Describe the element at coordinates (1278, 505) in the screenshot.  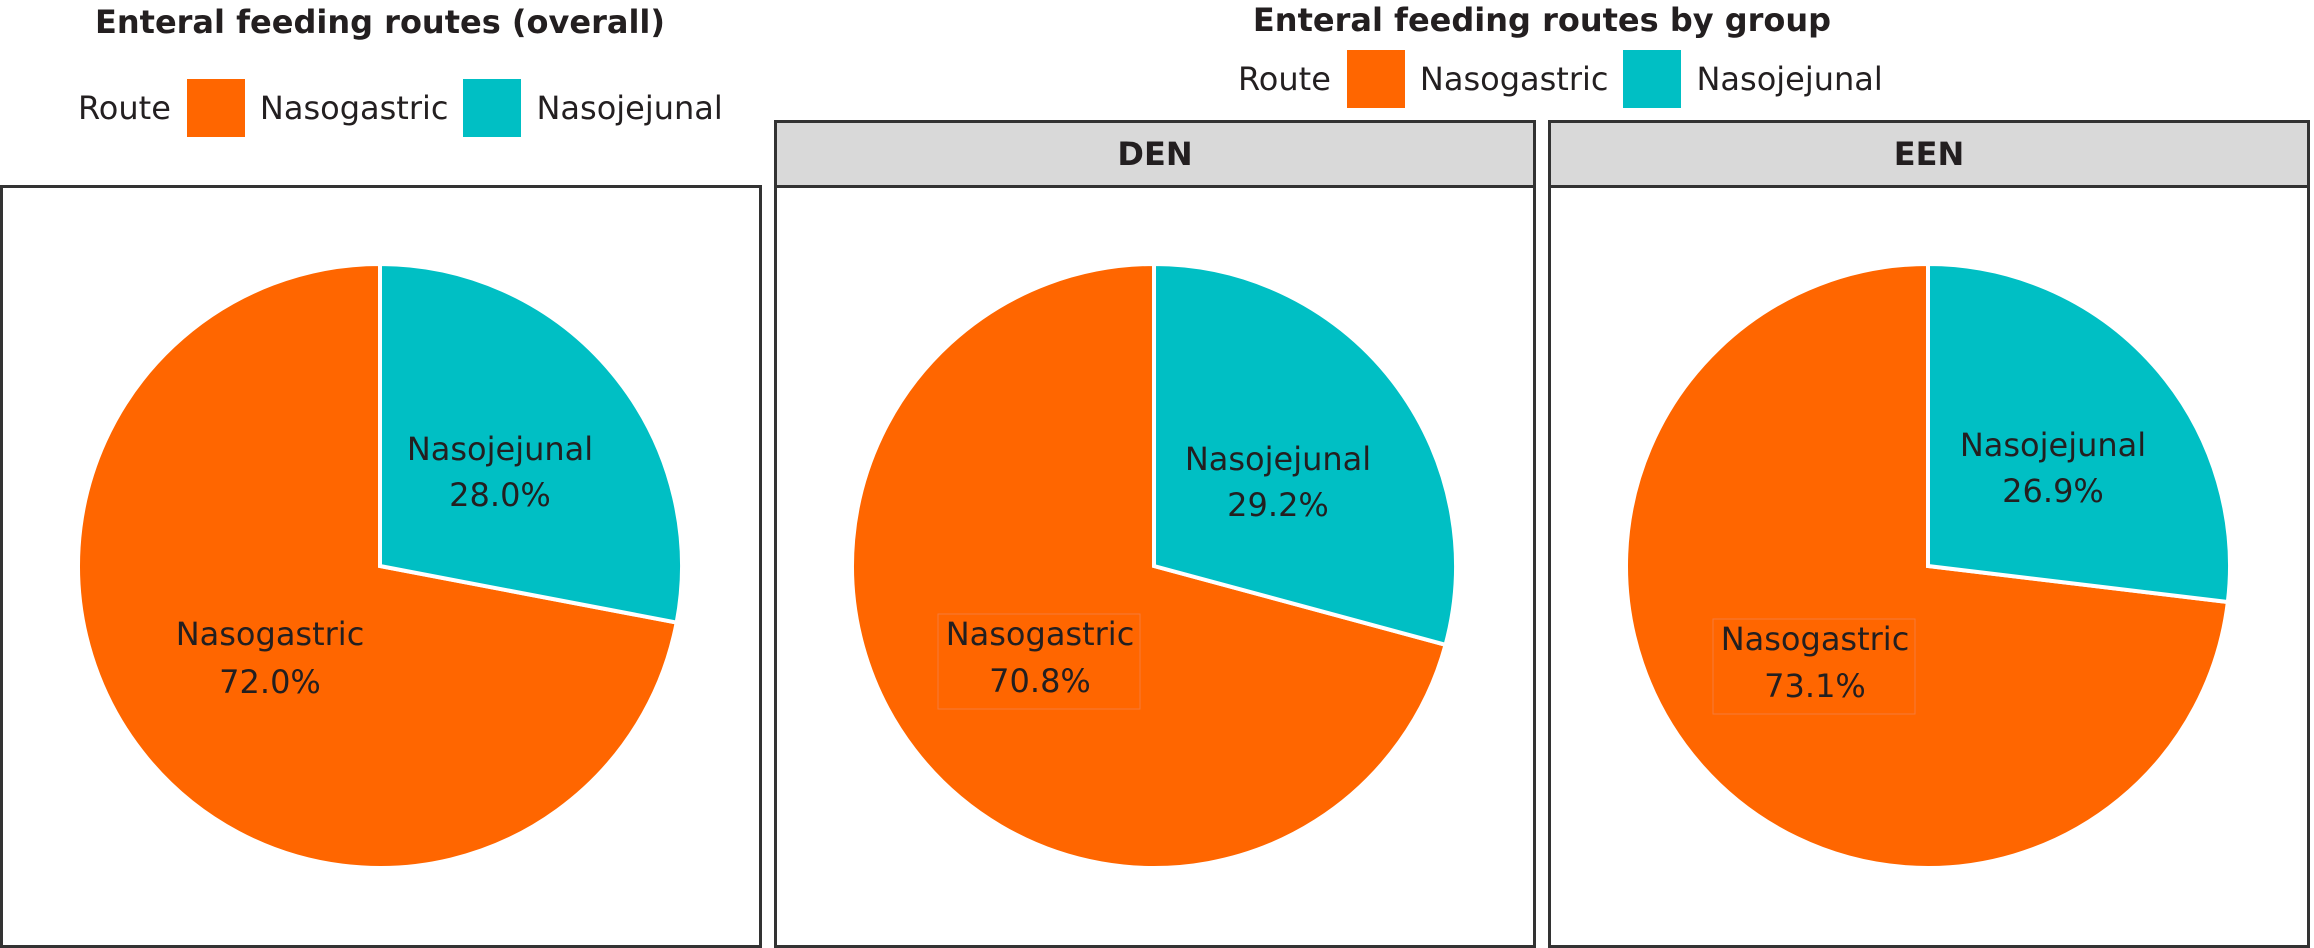
I see `label-nasojejunal-pct: 29.2%` at that location.